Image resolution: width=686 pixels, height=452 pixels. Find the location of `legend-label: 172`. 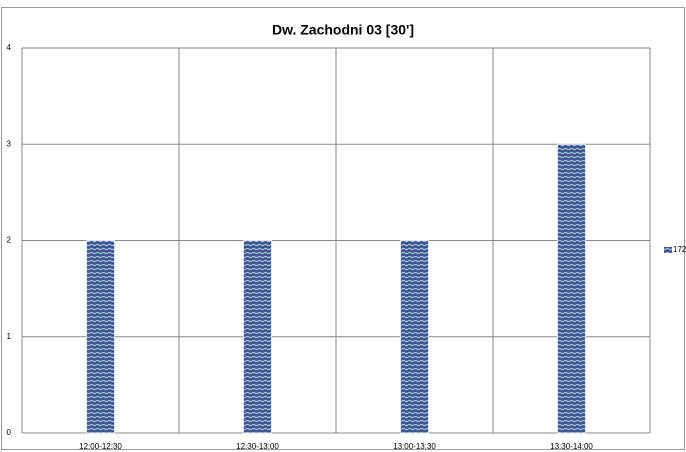

legend-label: 172 is located at coordinates (679, 249).